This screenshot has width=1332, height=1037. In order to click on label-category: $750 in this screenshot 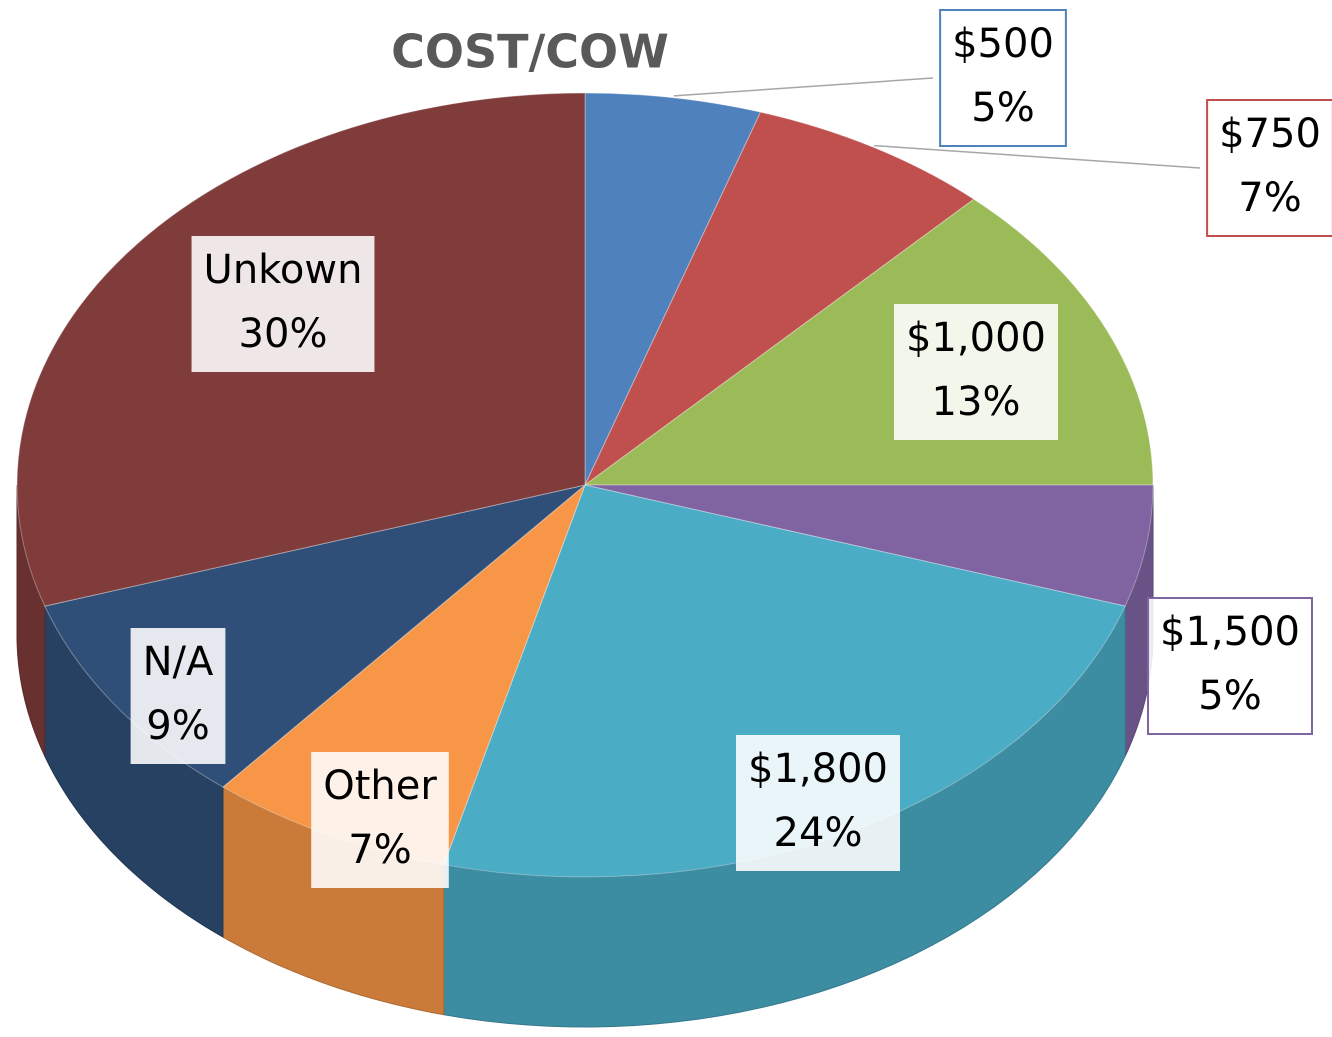, I will do `click(1270, 134)`.